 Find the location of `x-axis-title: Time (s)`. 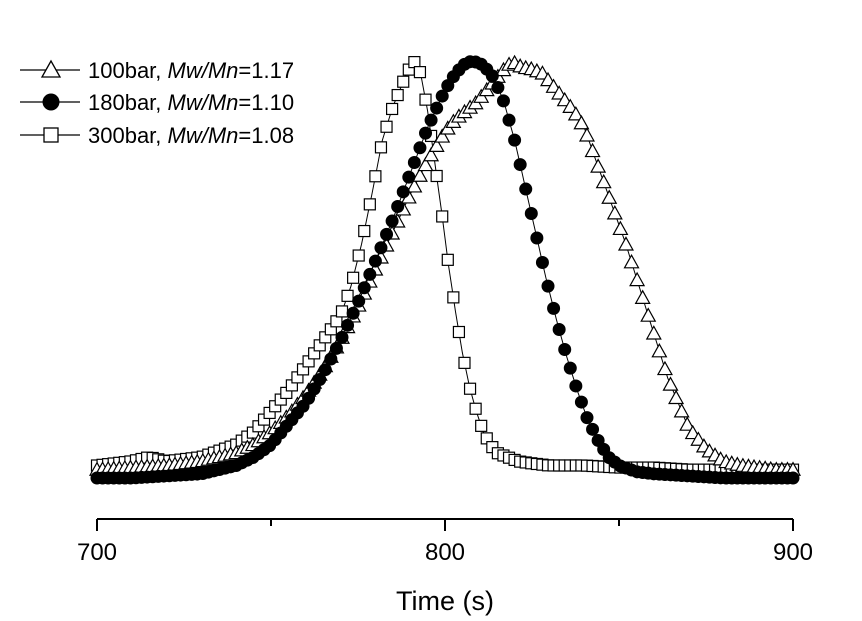

x-axis-title: Time (s) is located at coordinates (445, 601).